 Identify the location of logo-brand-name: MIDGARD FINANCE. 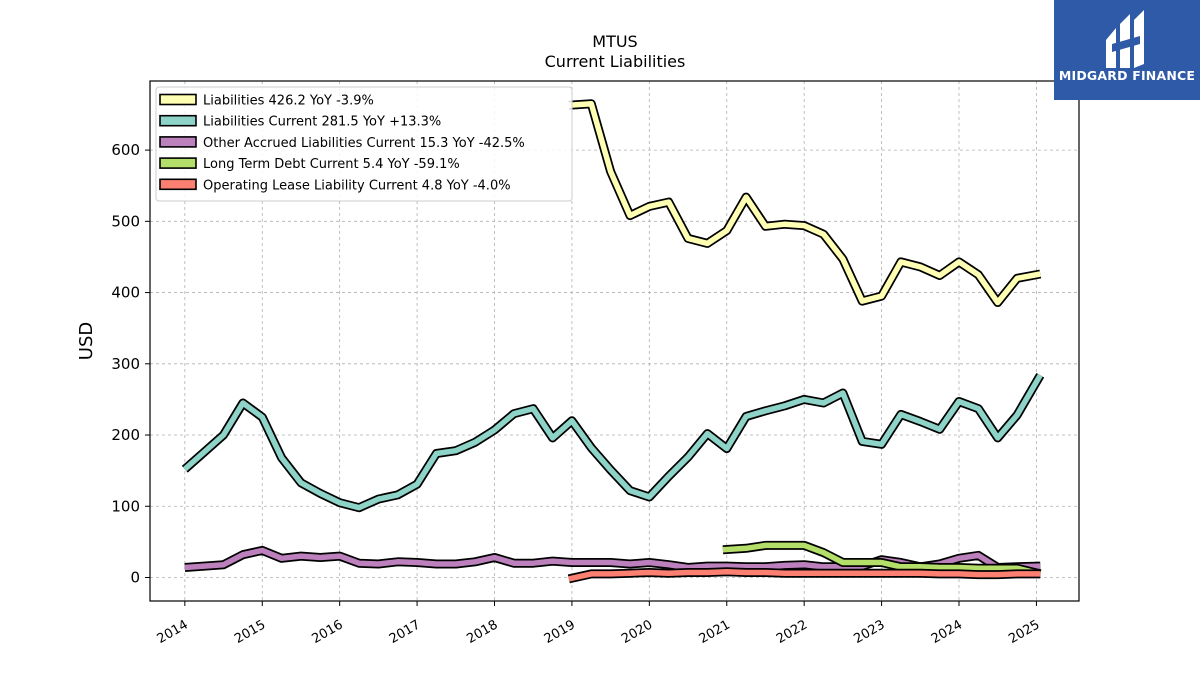
(1127, 75).